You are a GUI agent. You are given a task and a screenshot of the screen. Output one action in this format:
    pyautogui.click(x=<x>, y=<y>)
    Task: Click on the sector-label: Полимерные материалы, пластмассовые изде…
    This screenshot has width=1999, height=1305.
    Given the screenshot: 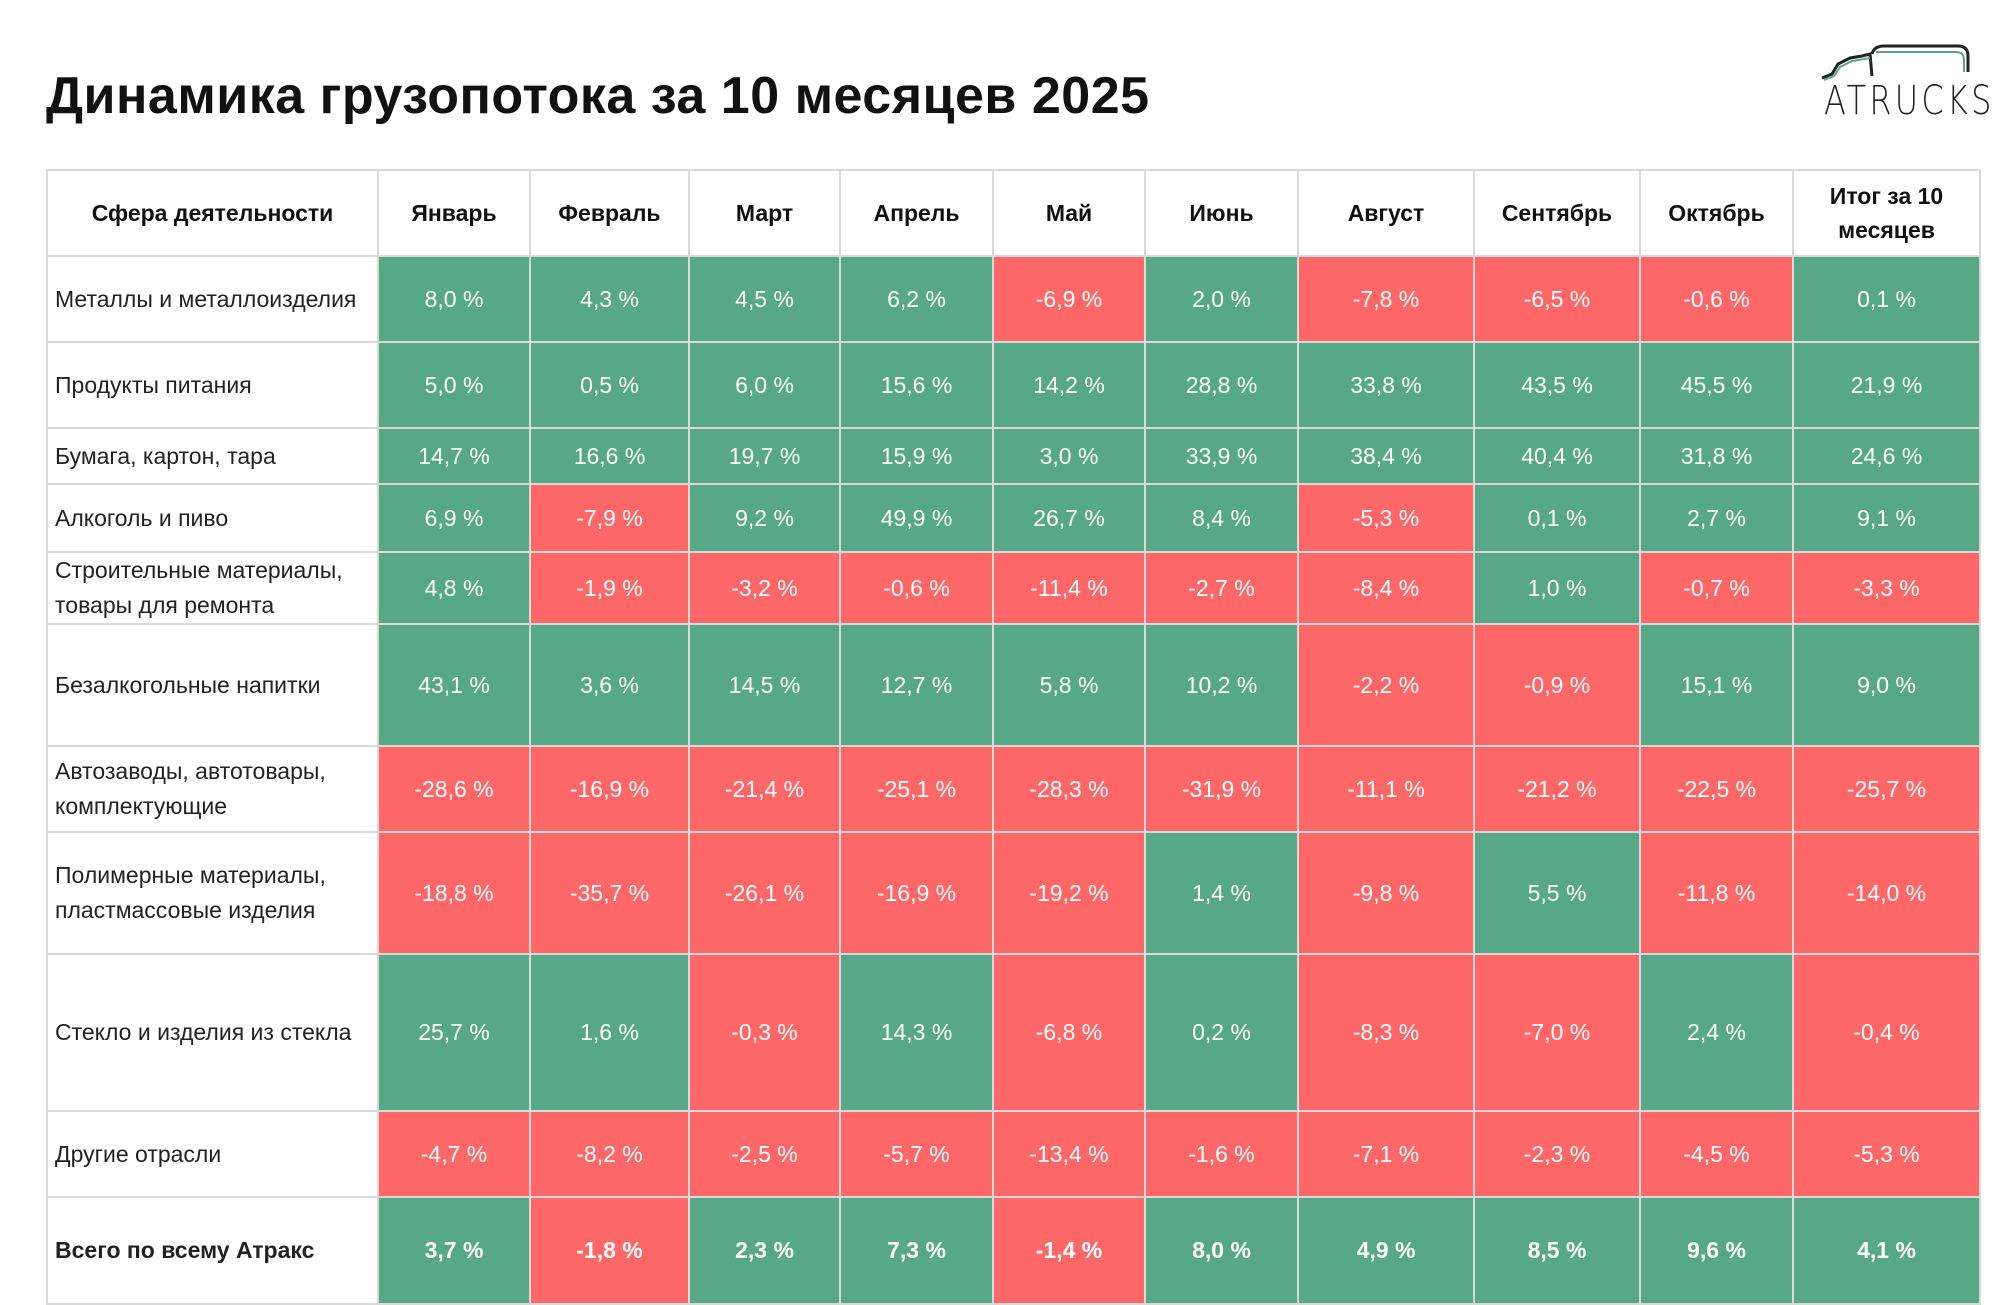 What is the action you would take?
    pyautogui.click(x=212, y=893)
    